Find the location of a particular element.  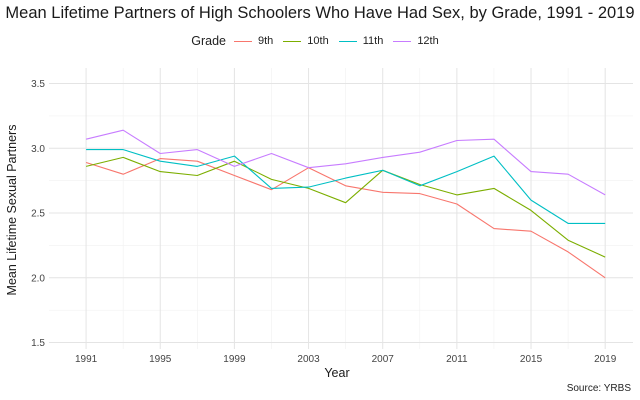

legend-item-11th: 11th is located at coordinates (361, 41).